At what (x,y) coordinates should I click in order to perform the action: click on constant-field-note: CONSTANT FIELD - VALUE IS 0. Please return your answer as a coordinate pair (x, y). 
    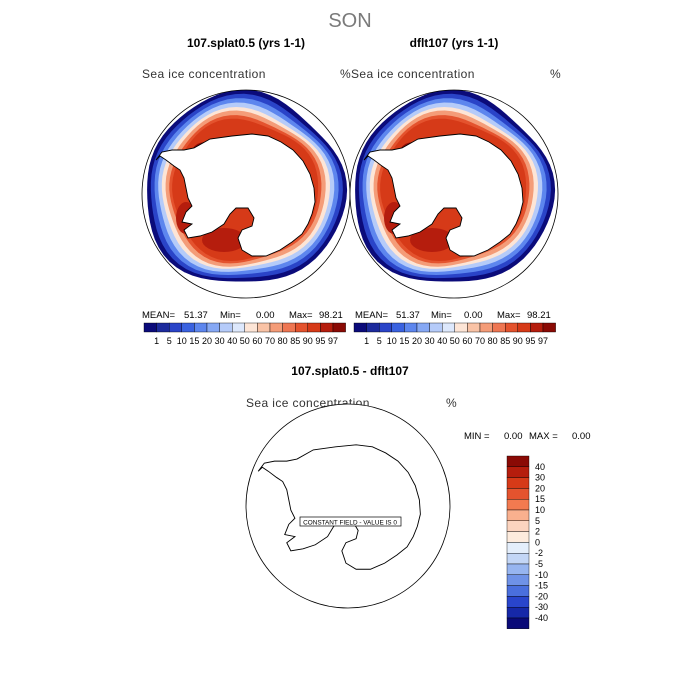
    Looking at the image, I should click on (350, 523).